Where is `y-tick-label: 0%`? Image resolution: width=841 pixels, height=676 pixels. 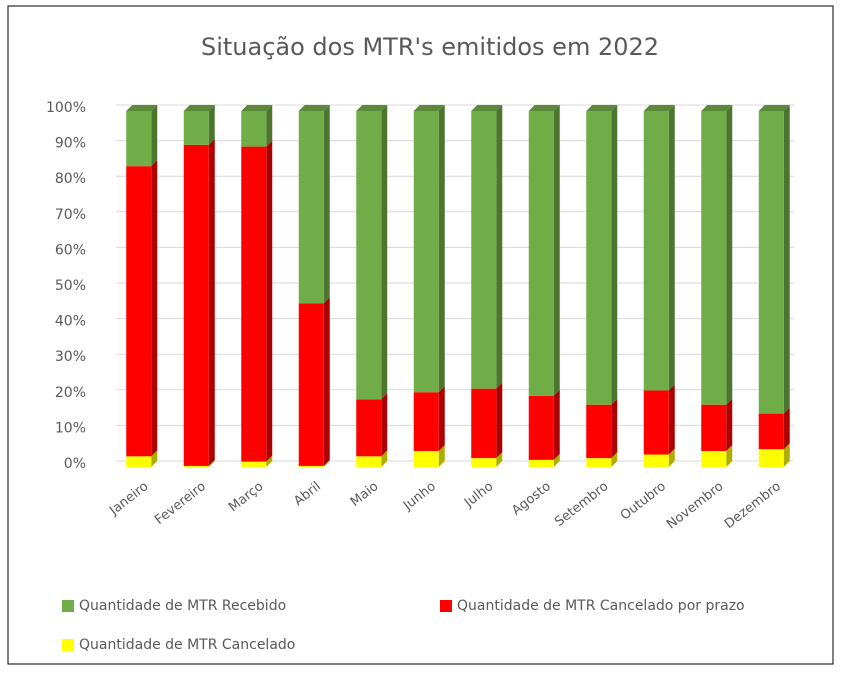
y-tick-label: 0% is located at coordinates (75, 464).